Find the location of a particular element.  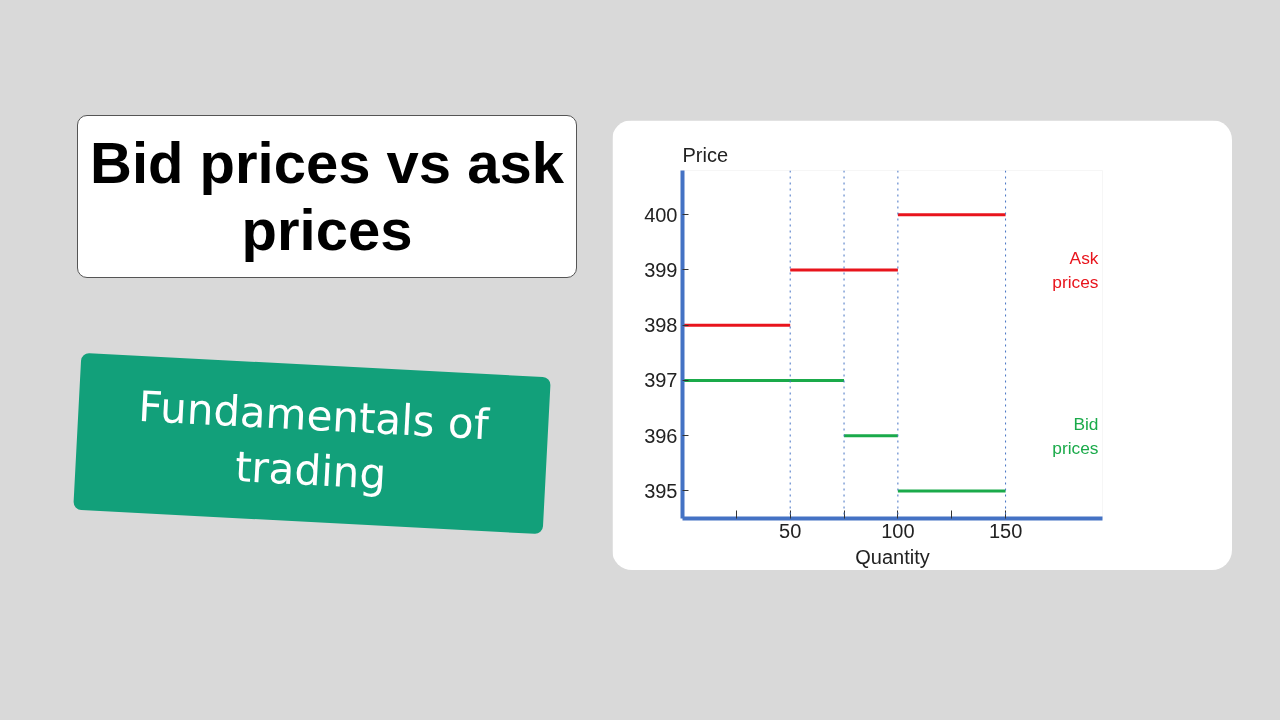

text: Fundamentals of trading is located at coordinates (312, 443).